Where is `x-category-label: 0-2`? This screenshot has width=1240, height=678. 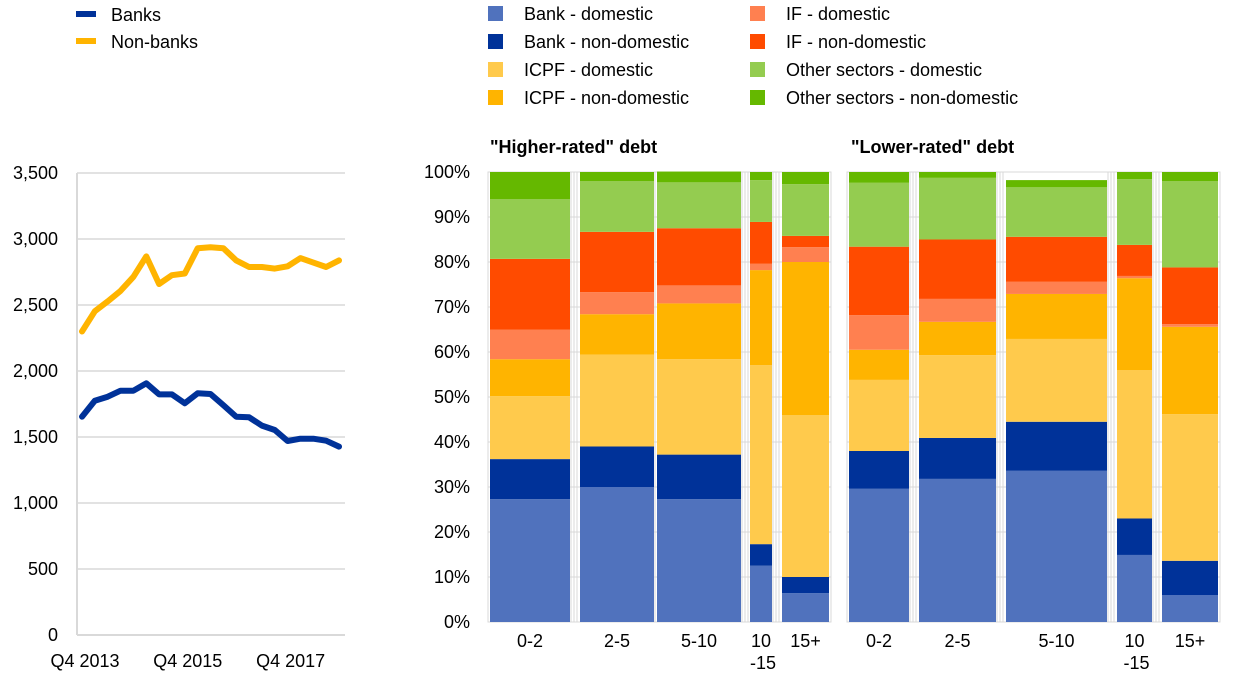 x-category-label: 0-2 is located at coordinates (879, 641).